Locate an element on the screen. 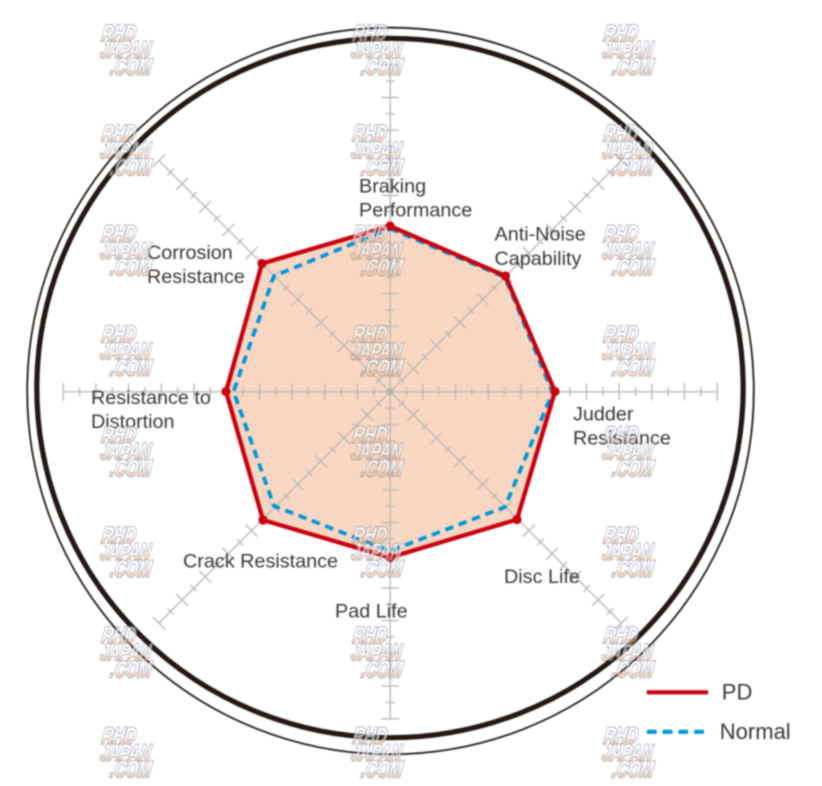 The image size is (822, 786). svg-text: Braking is located at coordinates (392, 186).